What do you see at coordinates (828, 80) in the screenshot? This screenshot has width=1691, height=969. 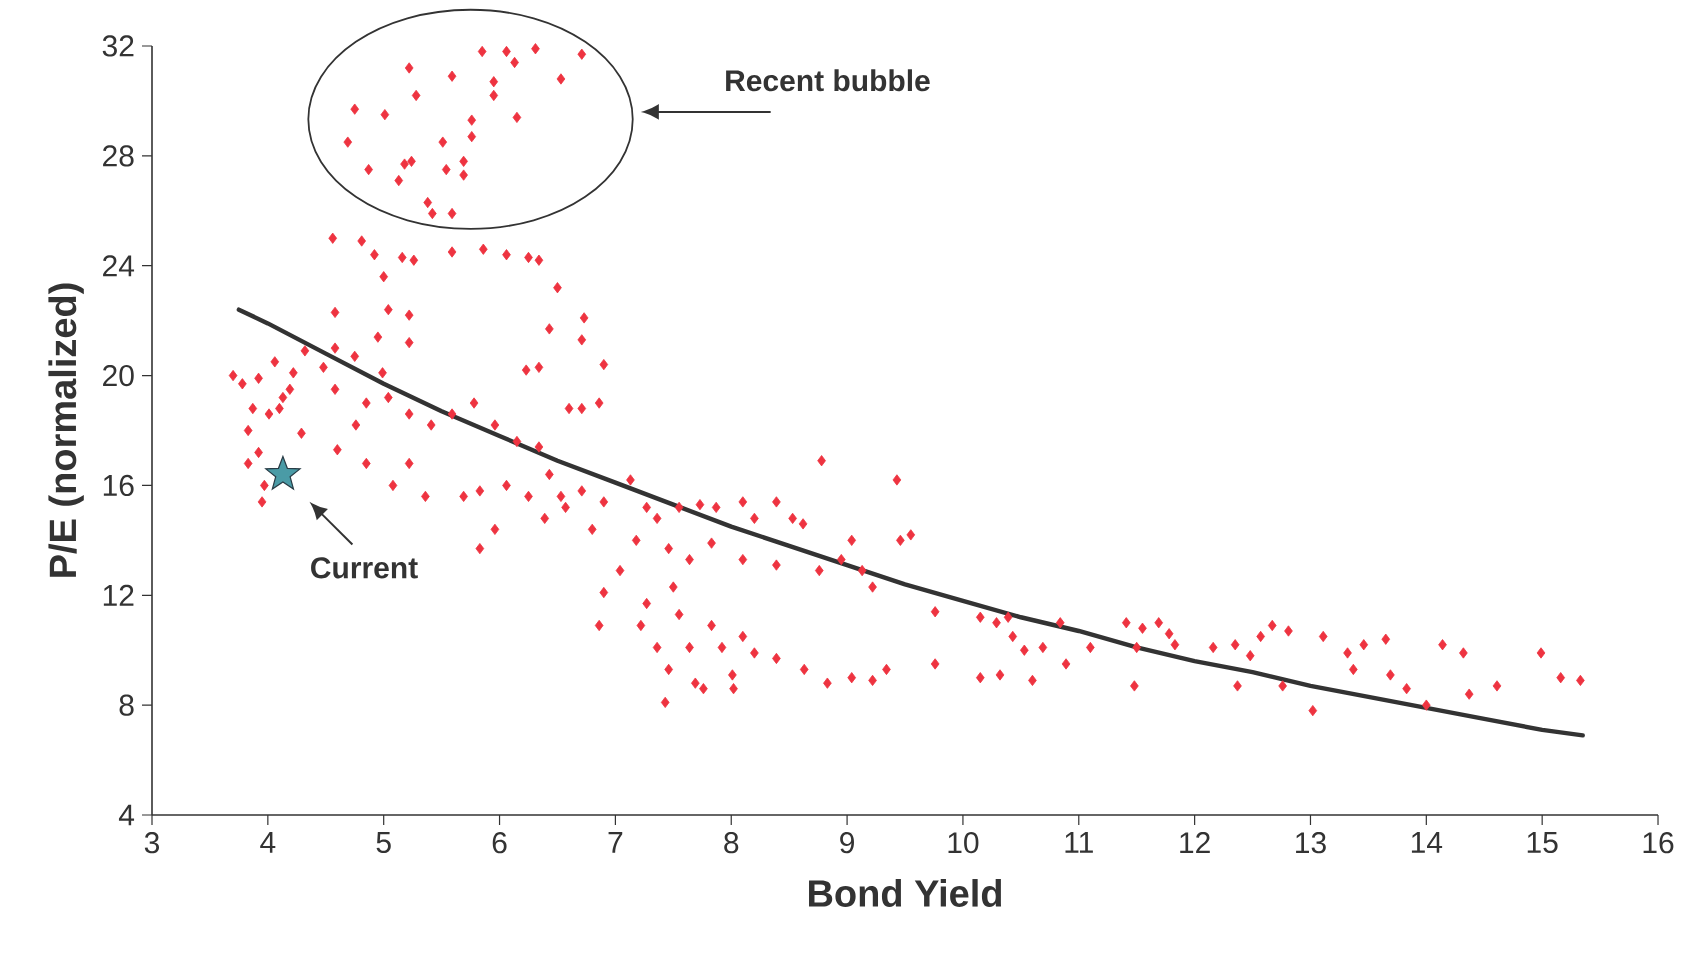 I see `annotation: Recent bubble` at bounding box center [828, 80].